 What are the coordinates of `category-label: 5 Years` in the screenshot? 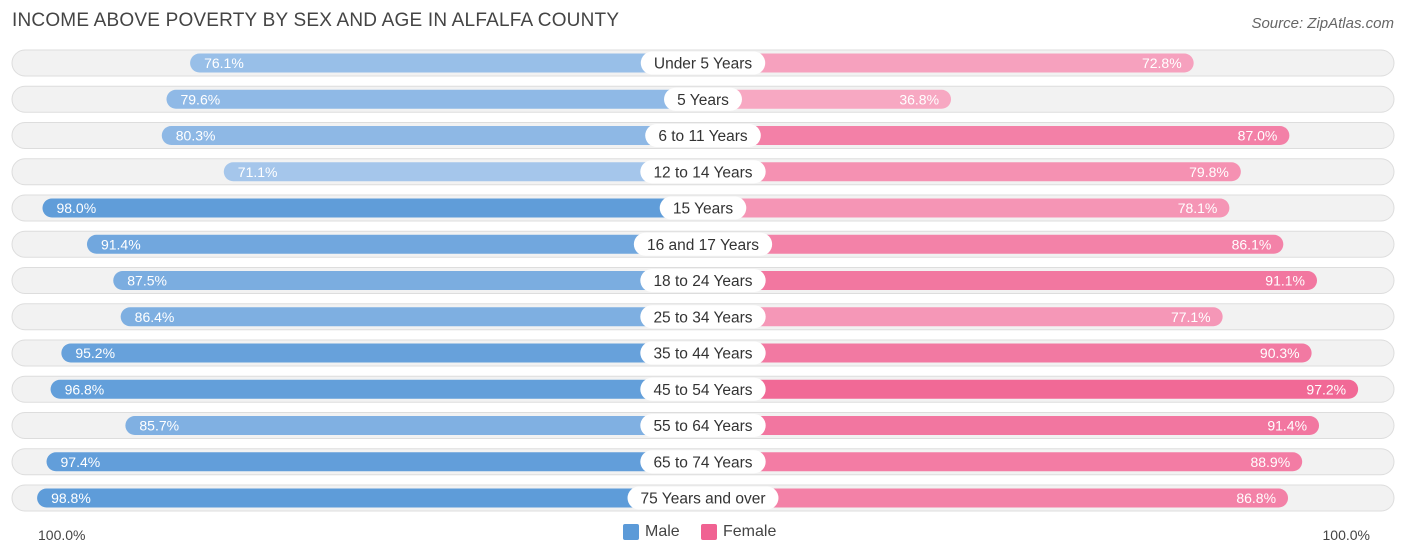 It's located at (703, 100).